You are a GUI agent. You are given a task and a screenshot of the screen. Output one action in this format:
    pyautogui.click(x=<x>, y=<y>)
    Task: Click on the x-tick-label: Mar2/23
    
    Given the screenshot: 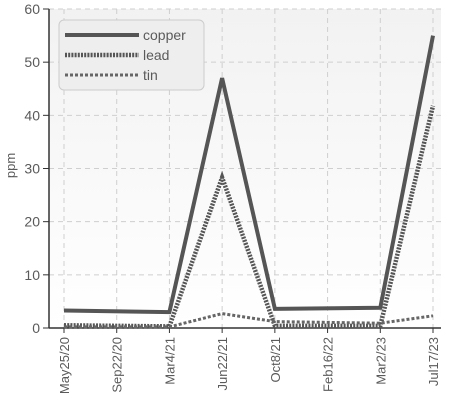 What is the action you would take?
    pyautogui.click(x=380, y=361)
    